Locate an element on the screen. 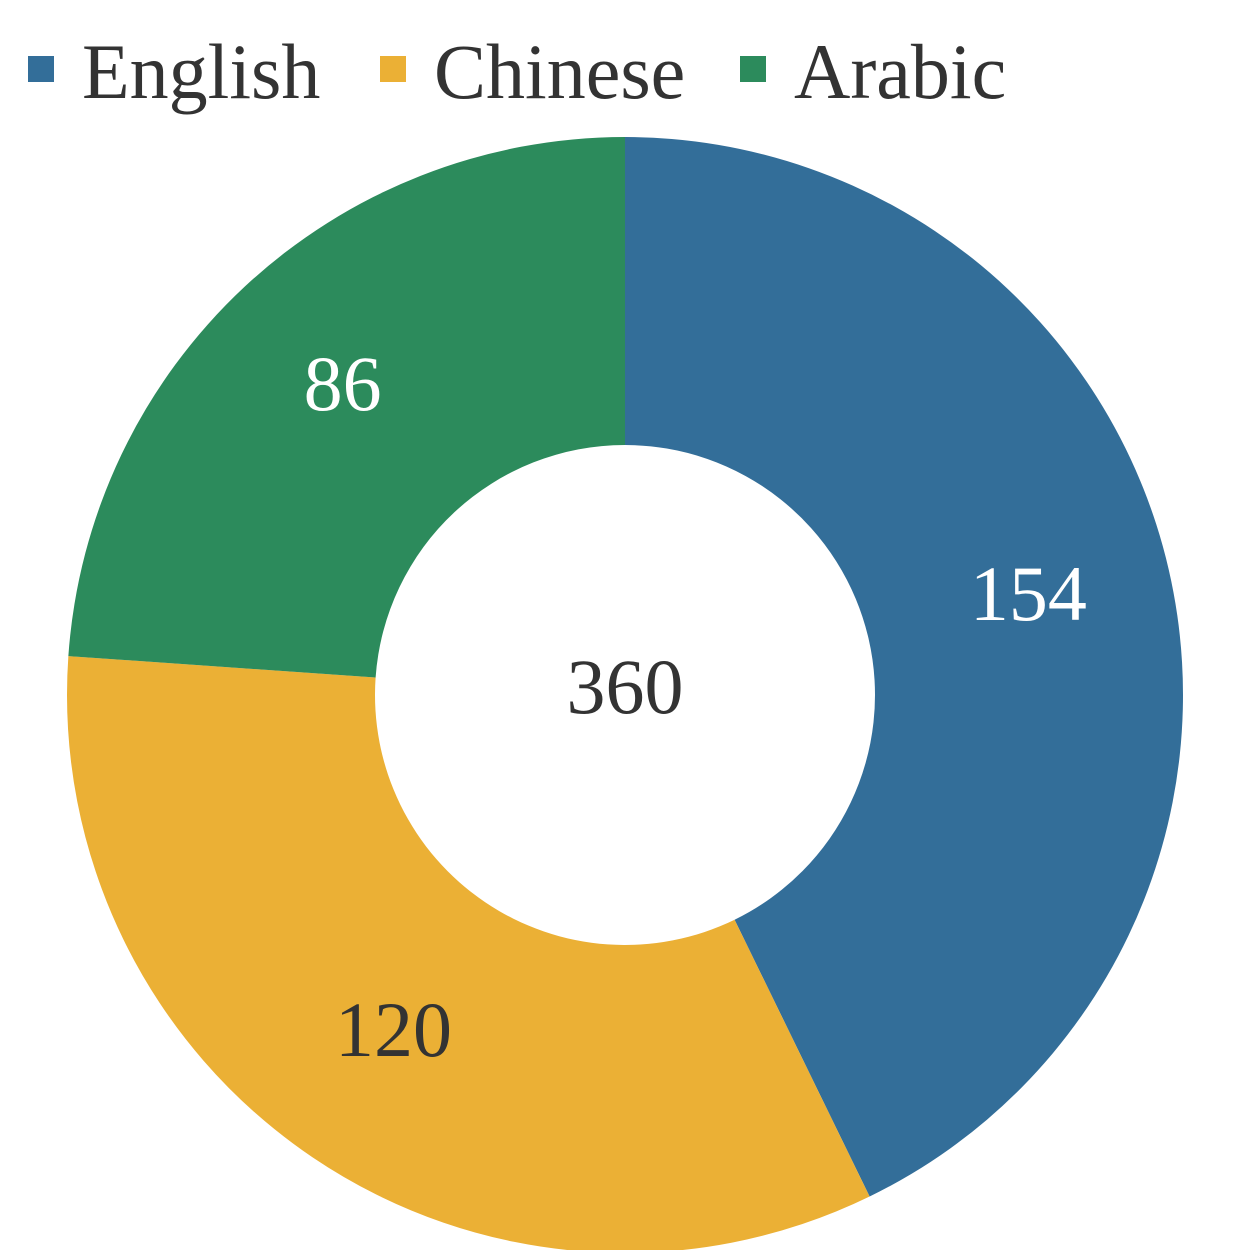 The image size is (1250, 1250). legend-item-chinese: Chinese is located at coordinates (532, 71).